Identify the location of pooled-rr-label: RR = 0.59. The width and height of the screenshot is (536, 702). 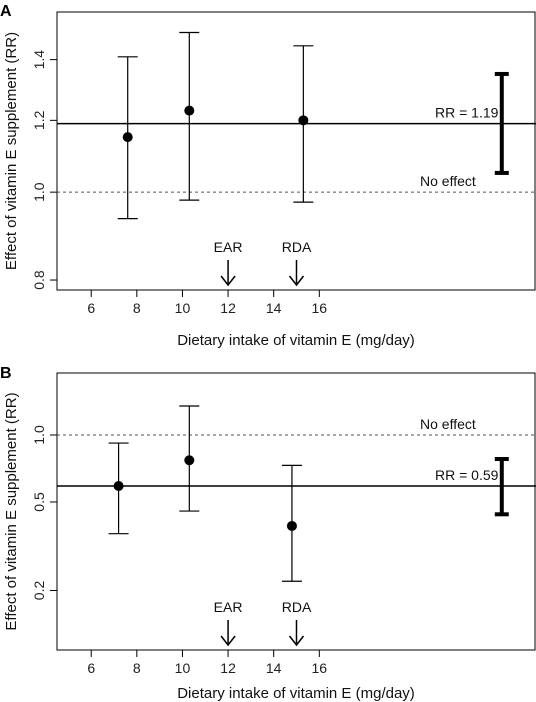
(467, 475).